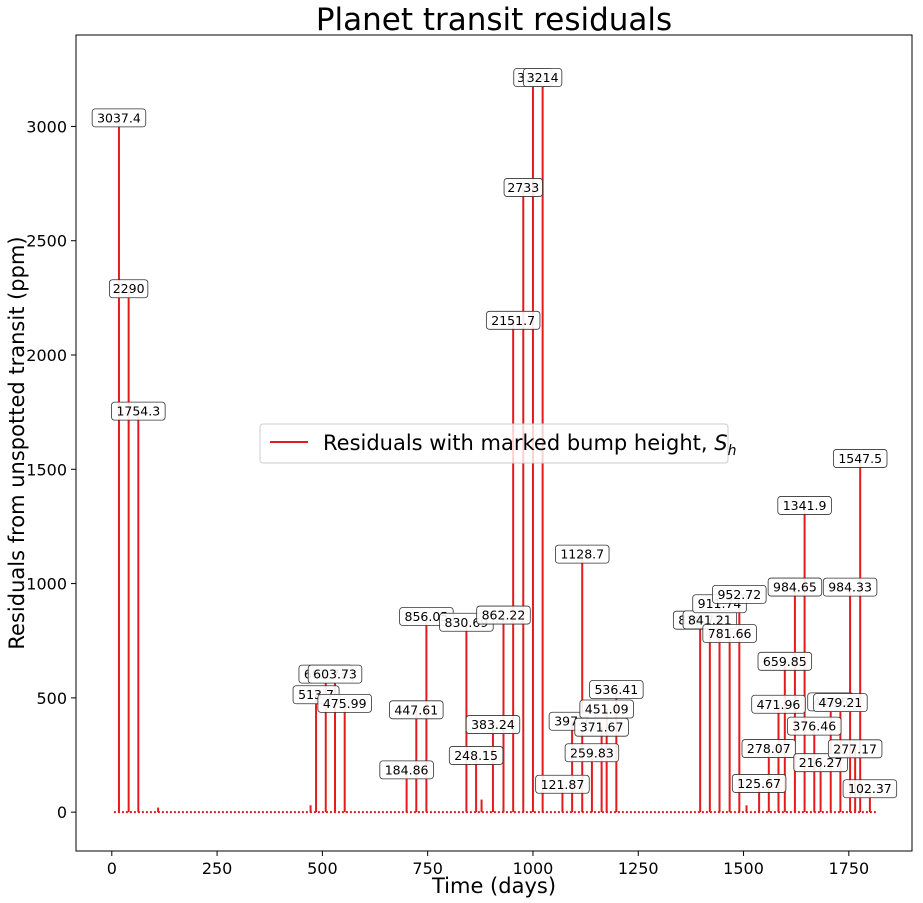  I want to click on legend-box, so click(494, 443).